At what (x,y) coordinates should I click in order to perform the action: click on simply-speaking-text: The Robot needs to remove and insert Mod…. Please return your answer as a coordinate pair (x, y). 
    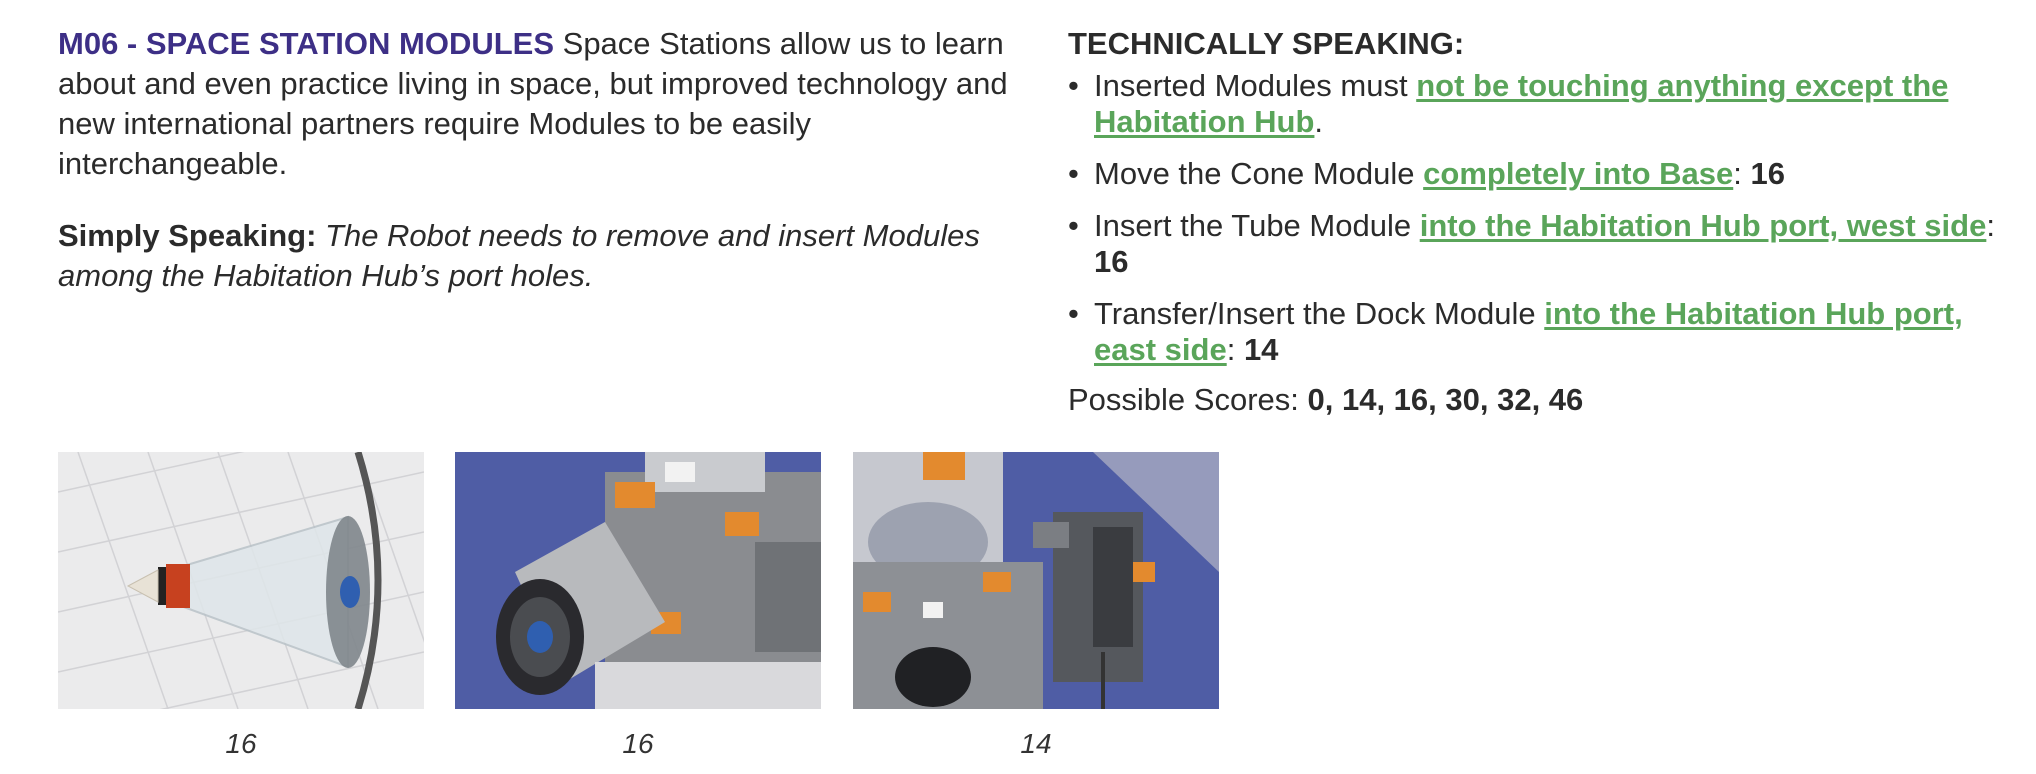
    Looking at the image, I should click on (519, 255).